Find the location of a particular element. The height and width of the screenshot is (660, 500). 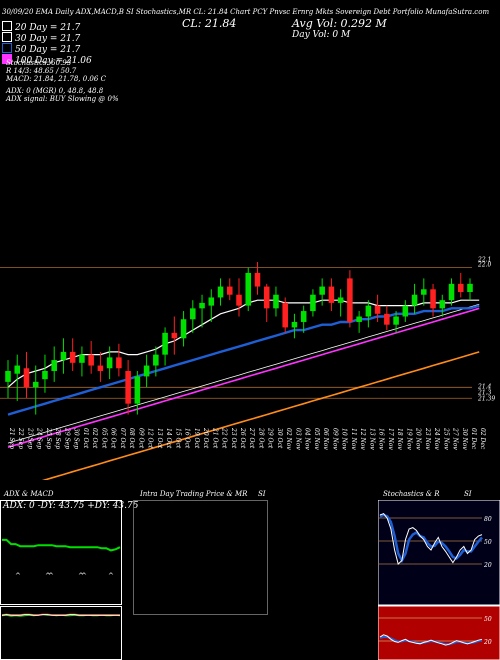

intraday-title: Intra Day Trading Price & MR is located at coordinates (194, 494).